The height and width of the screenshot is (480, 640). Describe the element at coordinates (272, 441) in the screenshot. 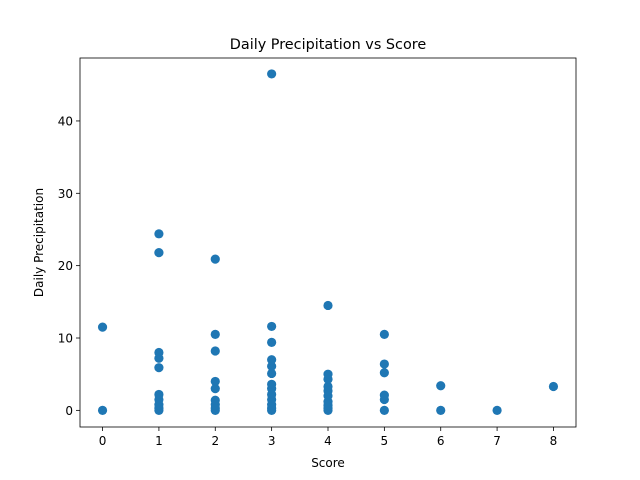

I see `x-tick-label: 3` at that location.